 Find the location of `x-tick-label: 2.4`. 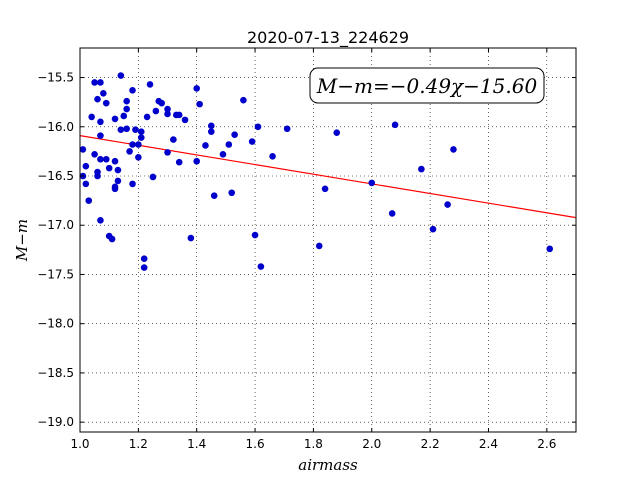

x-tick-label: 2.4 is located at coordinates (488, 444).